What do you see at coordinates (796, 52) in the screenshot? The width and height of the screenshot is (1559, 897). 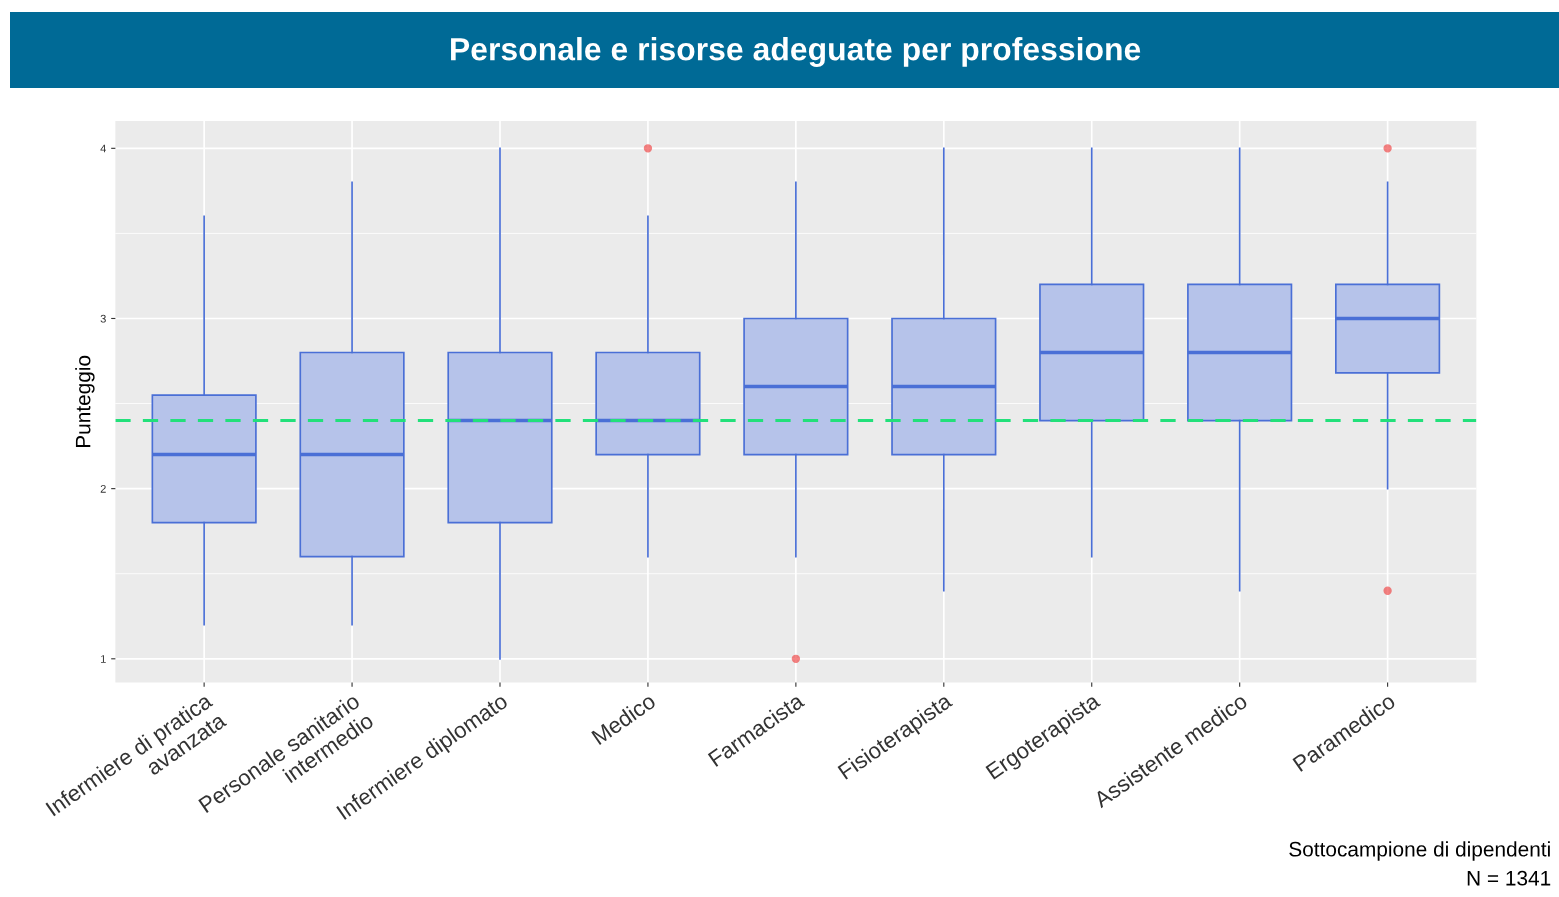 I see `chart-title: Personale e risorse adeguate per professione` at bounding box center [796, 52].